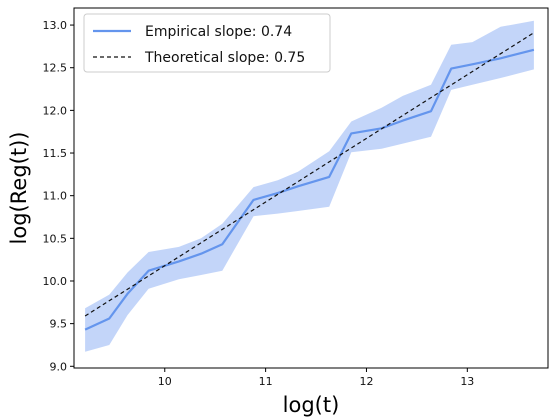 This screenshot has height=420, width=550. What do you see at coordinates (55, 238) in the screenshot?
I see `y-tick-label: 10.5` at bounding box center [55, 238].